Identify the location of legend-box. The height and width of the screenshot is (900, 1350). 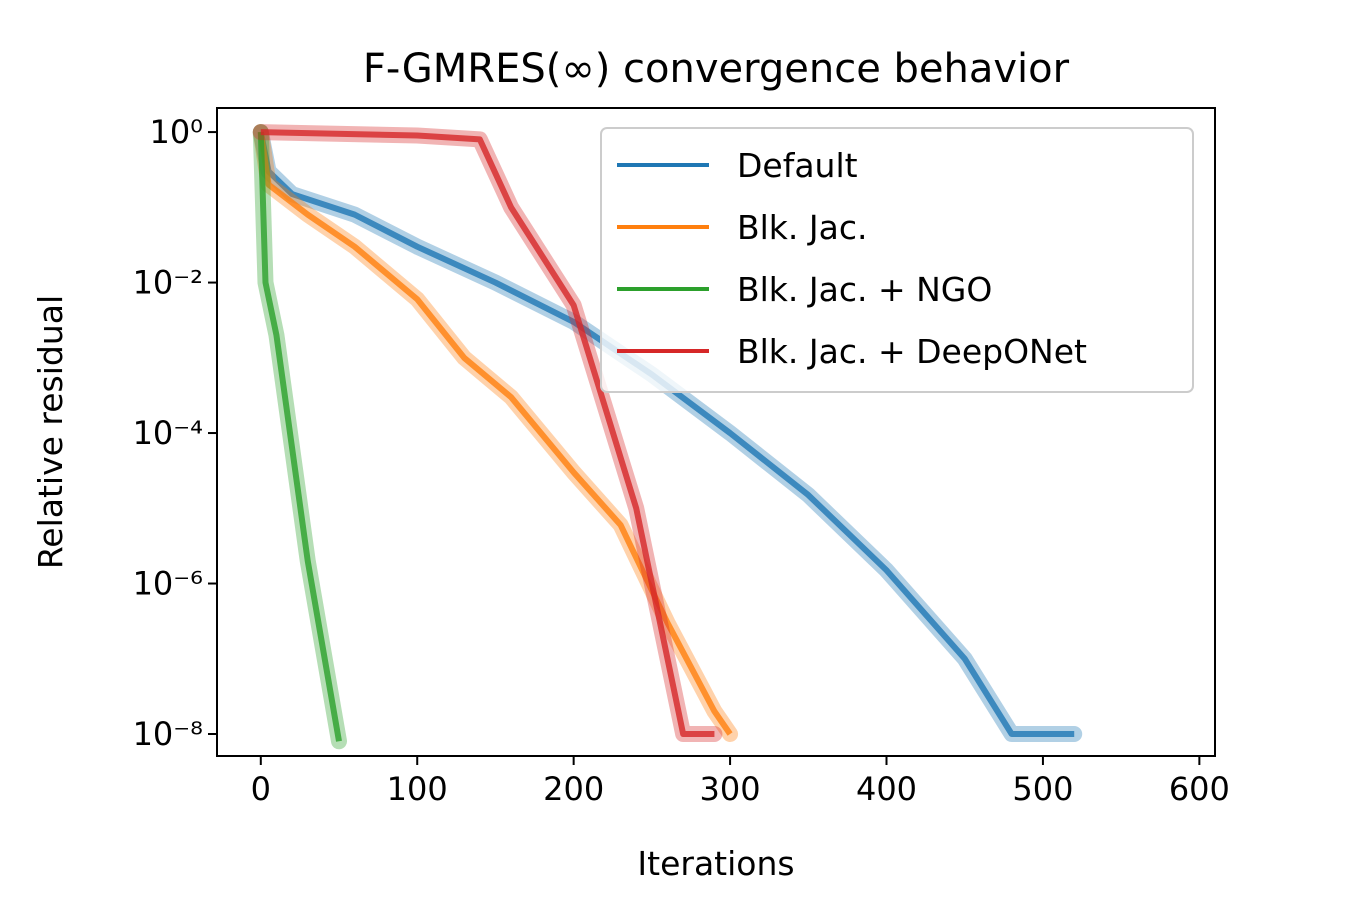
(897, 260).